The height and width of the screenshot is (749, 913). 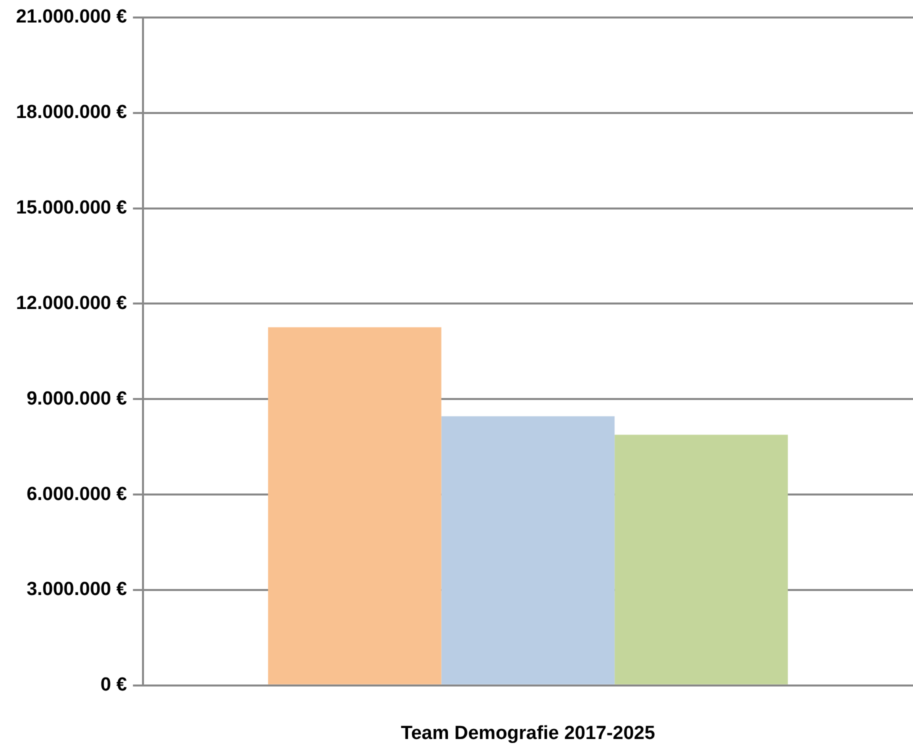 I want to click on y-tick-label: 21.000.000 €, so click(x=72, y=17).